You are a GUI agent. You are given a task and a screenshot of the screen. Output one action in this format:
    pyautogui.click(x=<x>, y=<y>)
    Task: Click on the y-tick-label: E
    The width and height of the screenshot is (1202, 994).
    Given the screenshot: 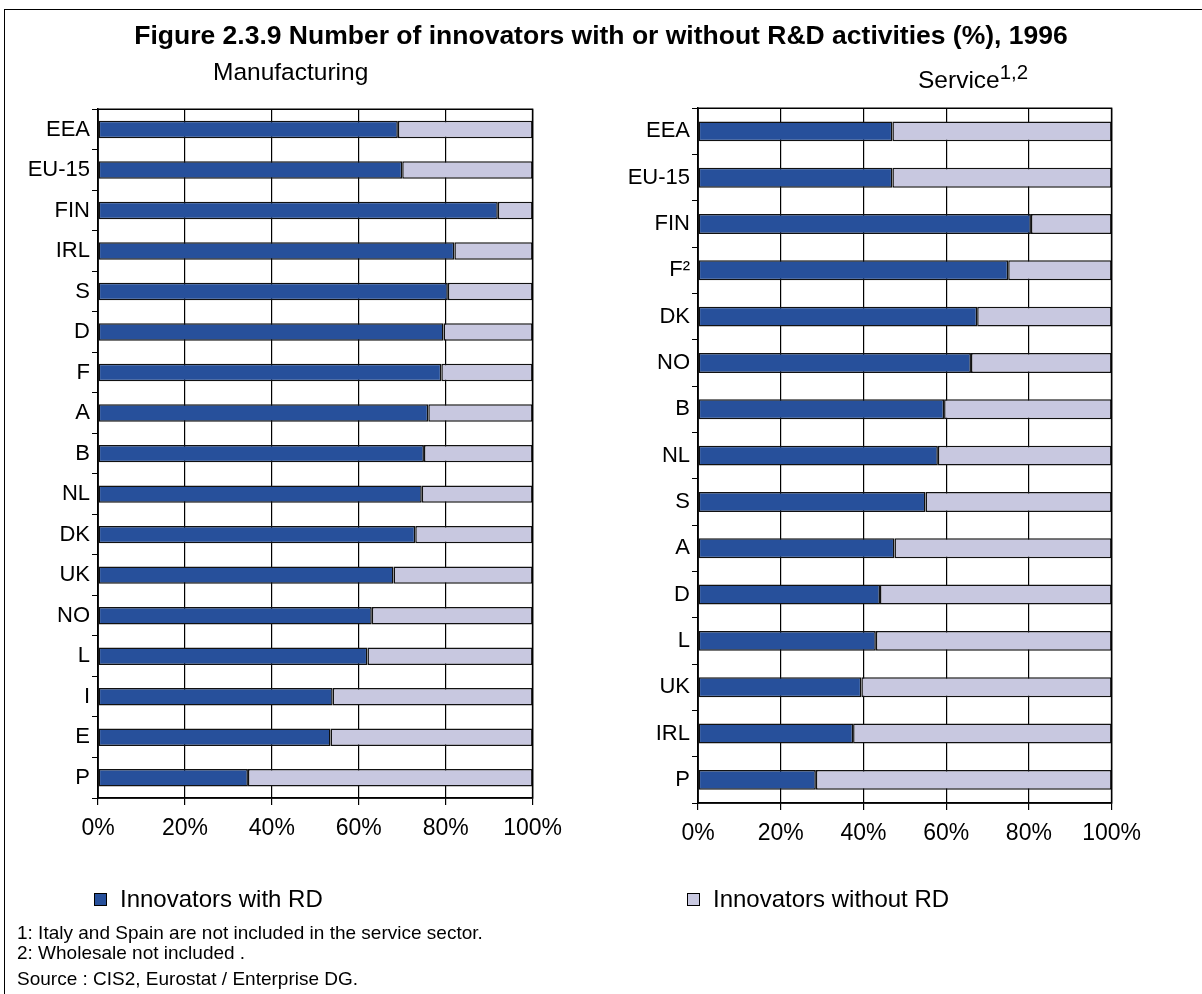 What is the action you would take?
    pyautogui.click(x=82, y=736)
    